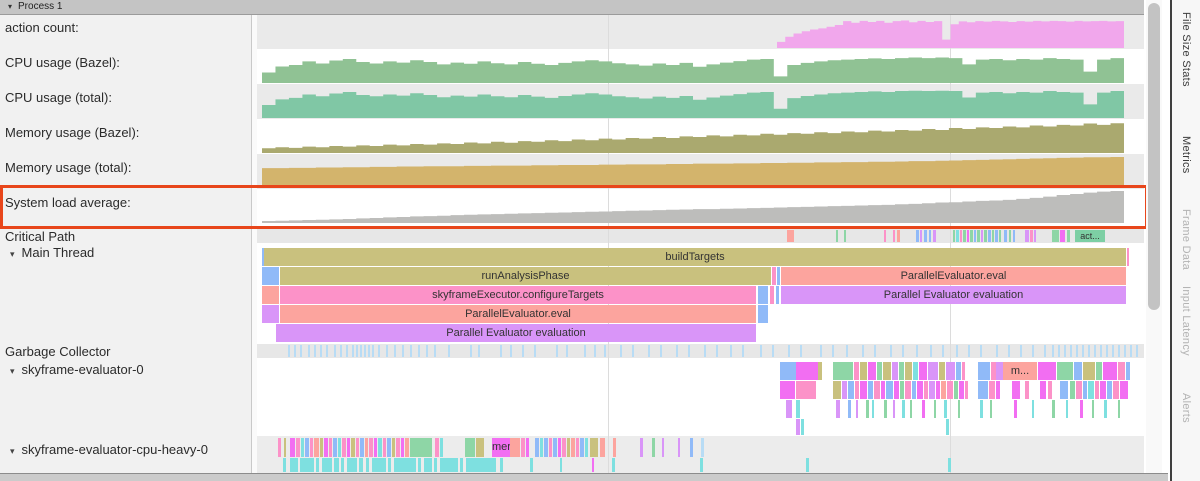 Image resolution: width=1200 pixels, height=481 pixels. What do you see at coordinates (1154, 156) in the screenshot?
I see `vertical-scrollbar-thumb` at bounding box center [1154, 156].